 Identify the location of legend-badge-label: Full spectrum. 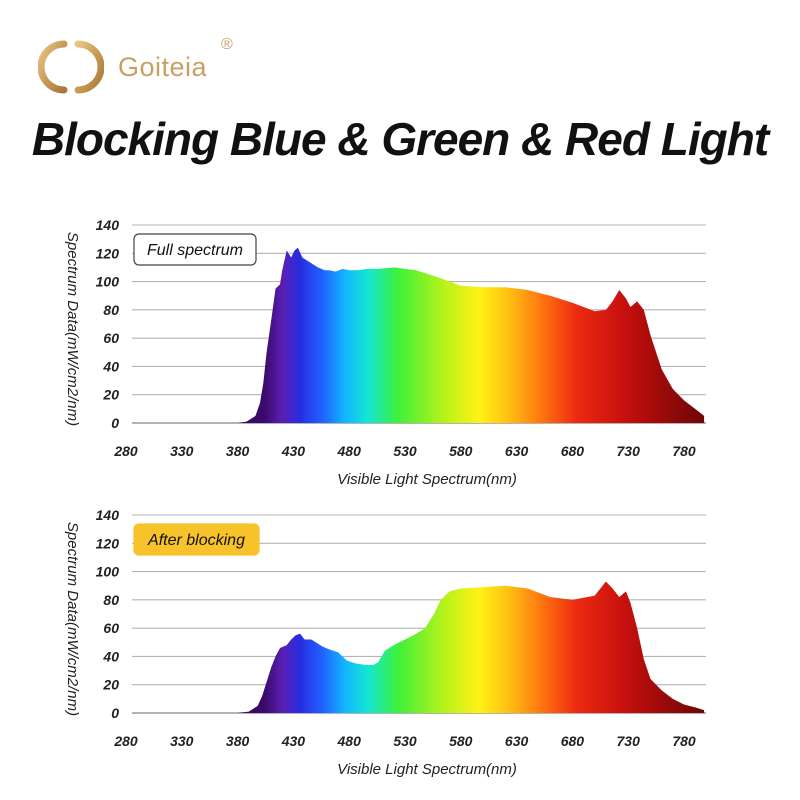
(195, 250).